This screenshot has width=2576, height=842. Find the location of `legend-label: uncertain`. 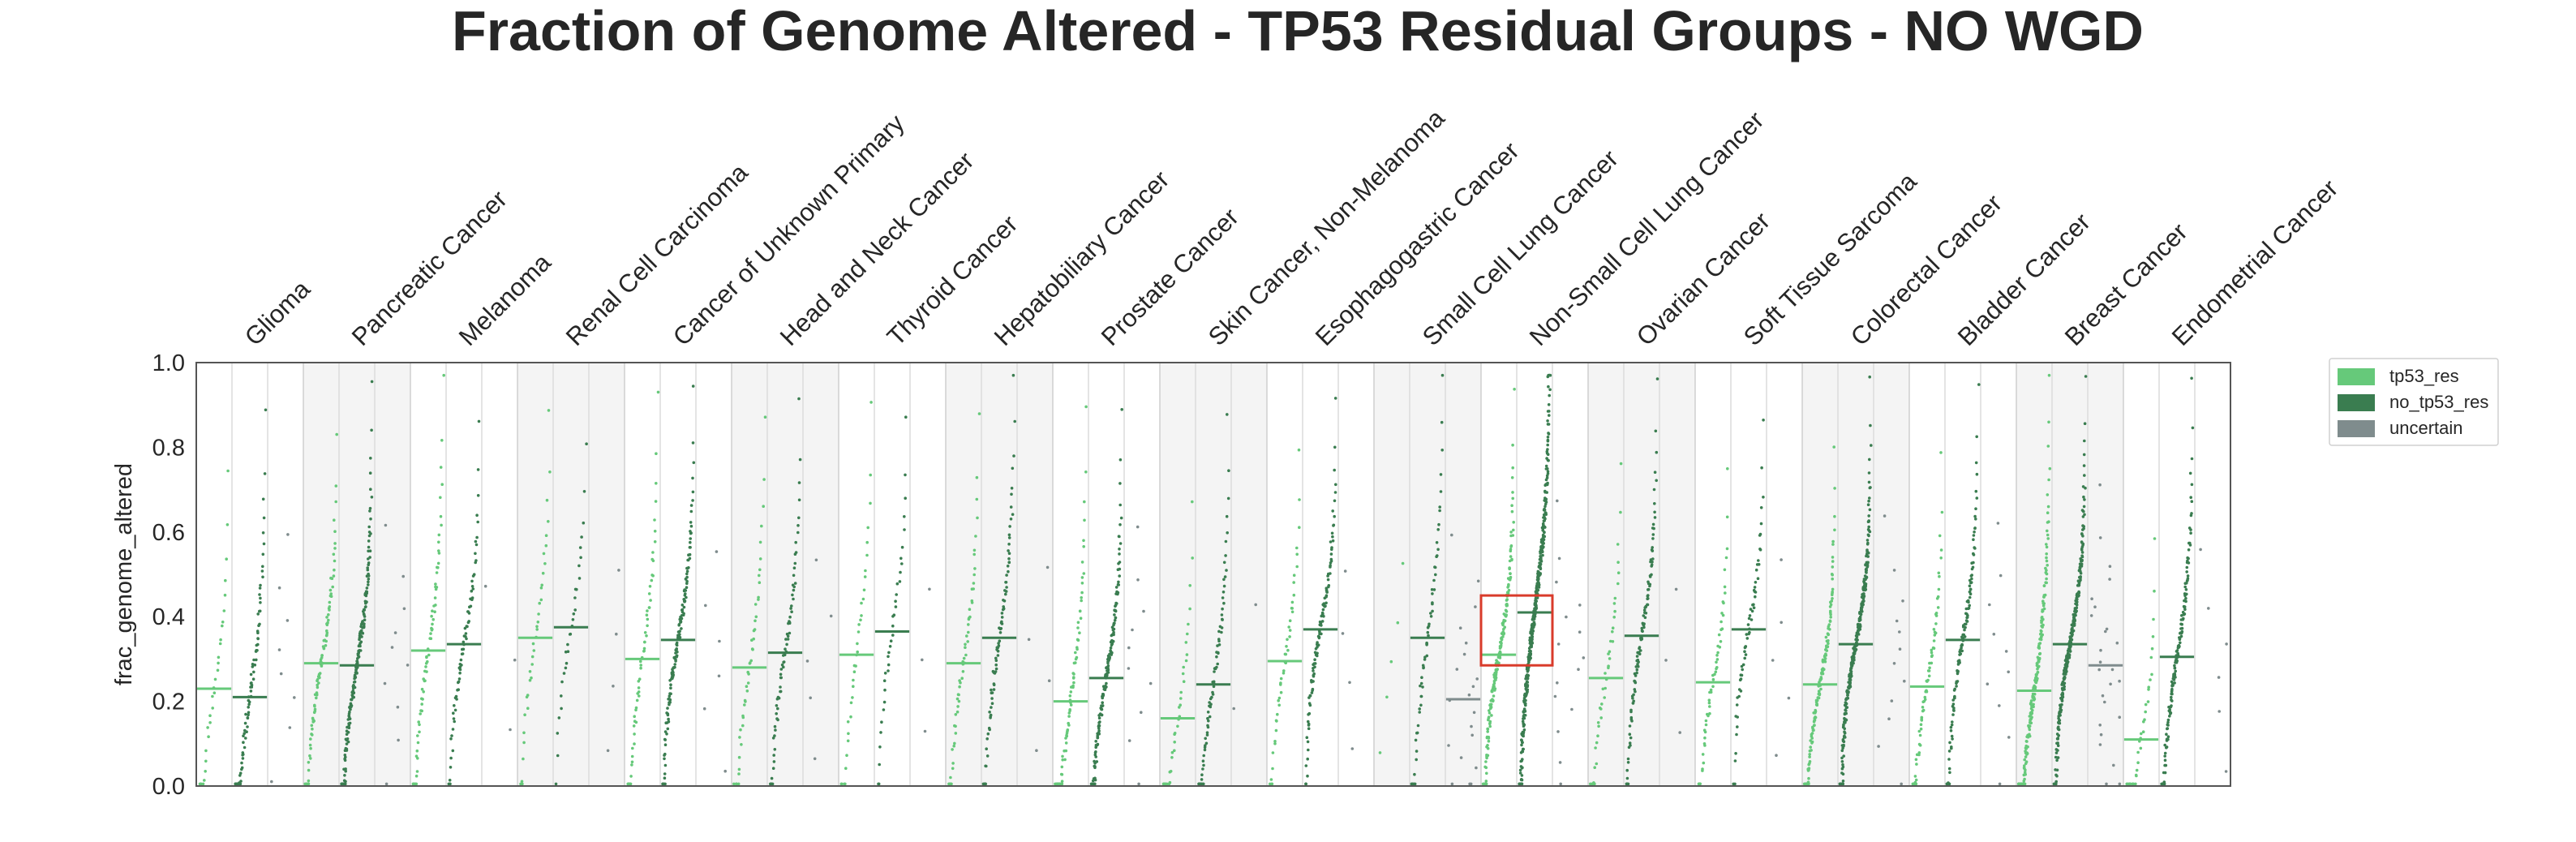

legend-label: uncertain is located at coordinates (2426, 428).